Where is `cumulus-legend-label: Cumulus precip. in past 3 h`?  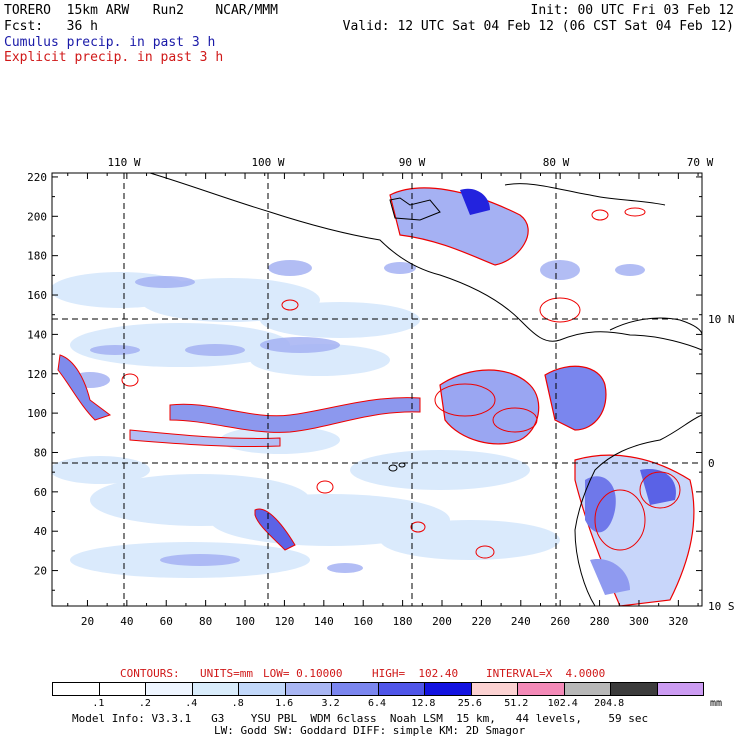
cumulus-legend-label: Cumulus precip. in past 3 h is located at coordinates (110, 42).